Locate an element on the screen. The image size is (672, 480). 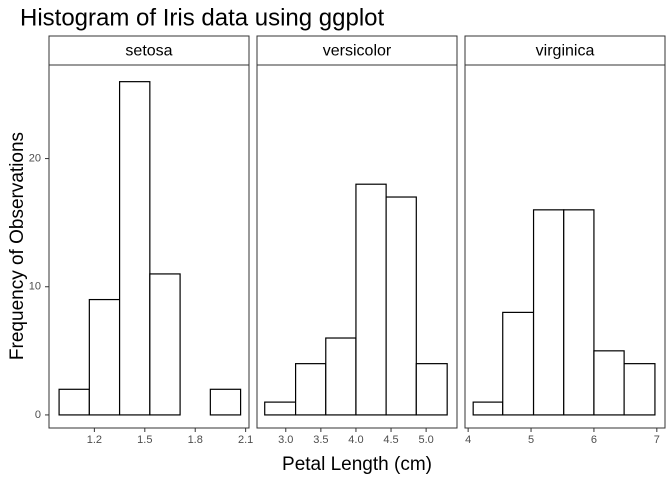
x-tick-label: 6 is located at coordinates (594, 440).